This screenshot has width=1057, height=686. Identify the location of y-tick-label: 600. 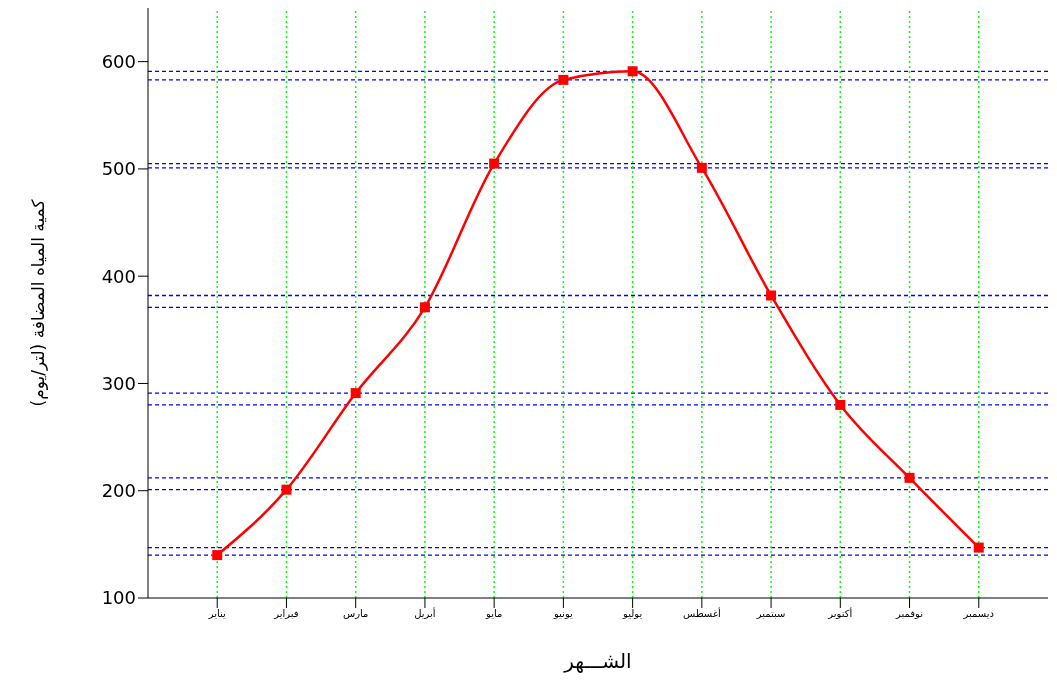
(118, 62).